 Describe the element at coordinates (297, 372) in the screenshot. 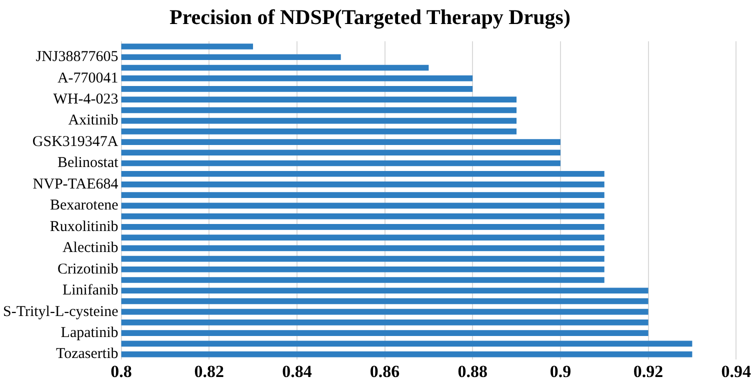

I see `x-tick-label: 0.84` at that location.